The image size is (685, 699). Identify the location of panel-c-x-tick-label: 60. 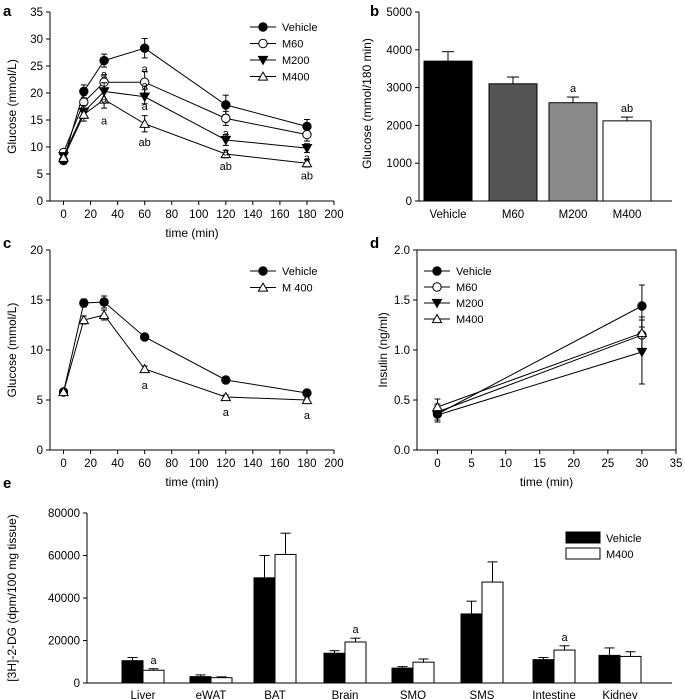
(144, 464).